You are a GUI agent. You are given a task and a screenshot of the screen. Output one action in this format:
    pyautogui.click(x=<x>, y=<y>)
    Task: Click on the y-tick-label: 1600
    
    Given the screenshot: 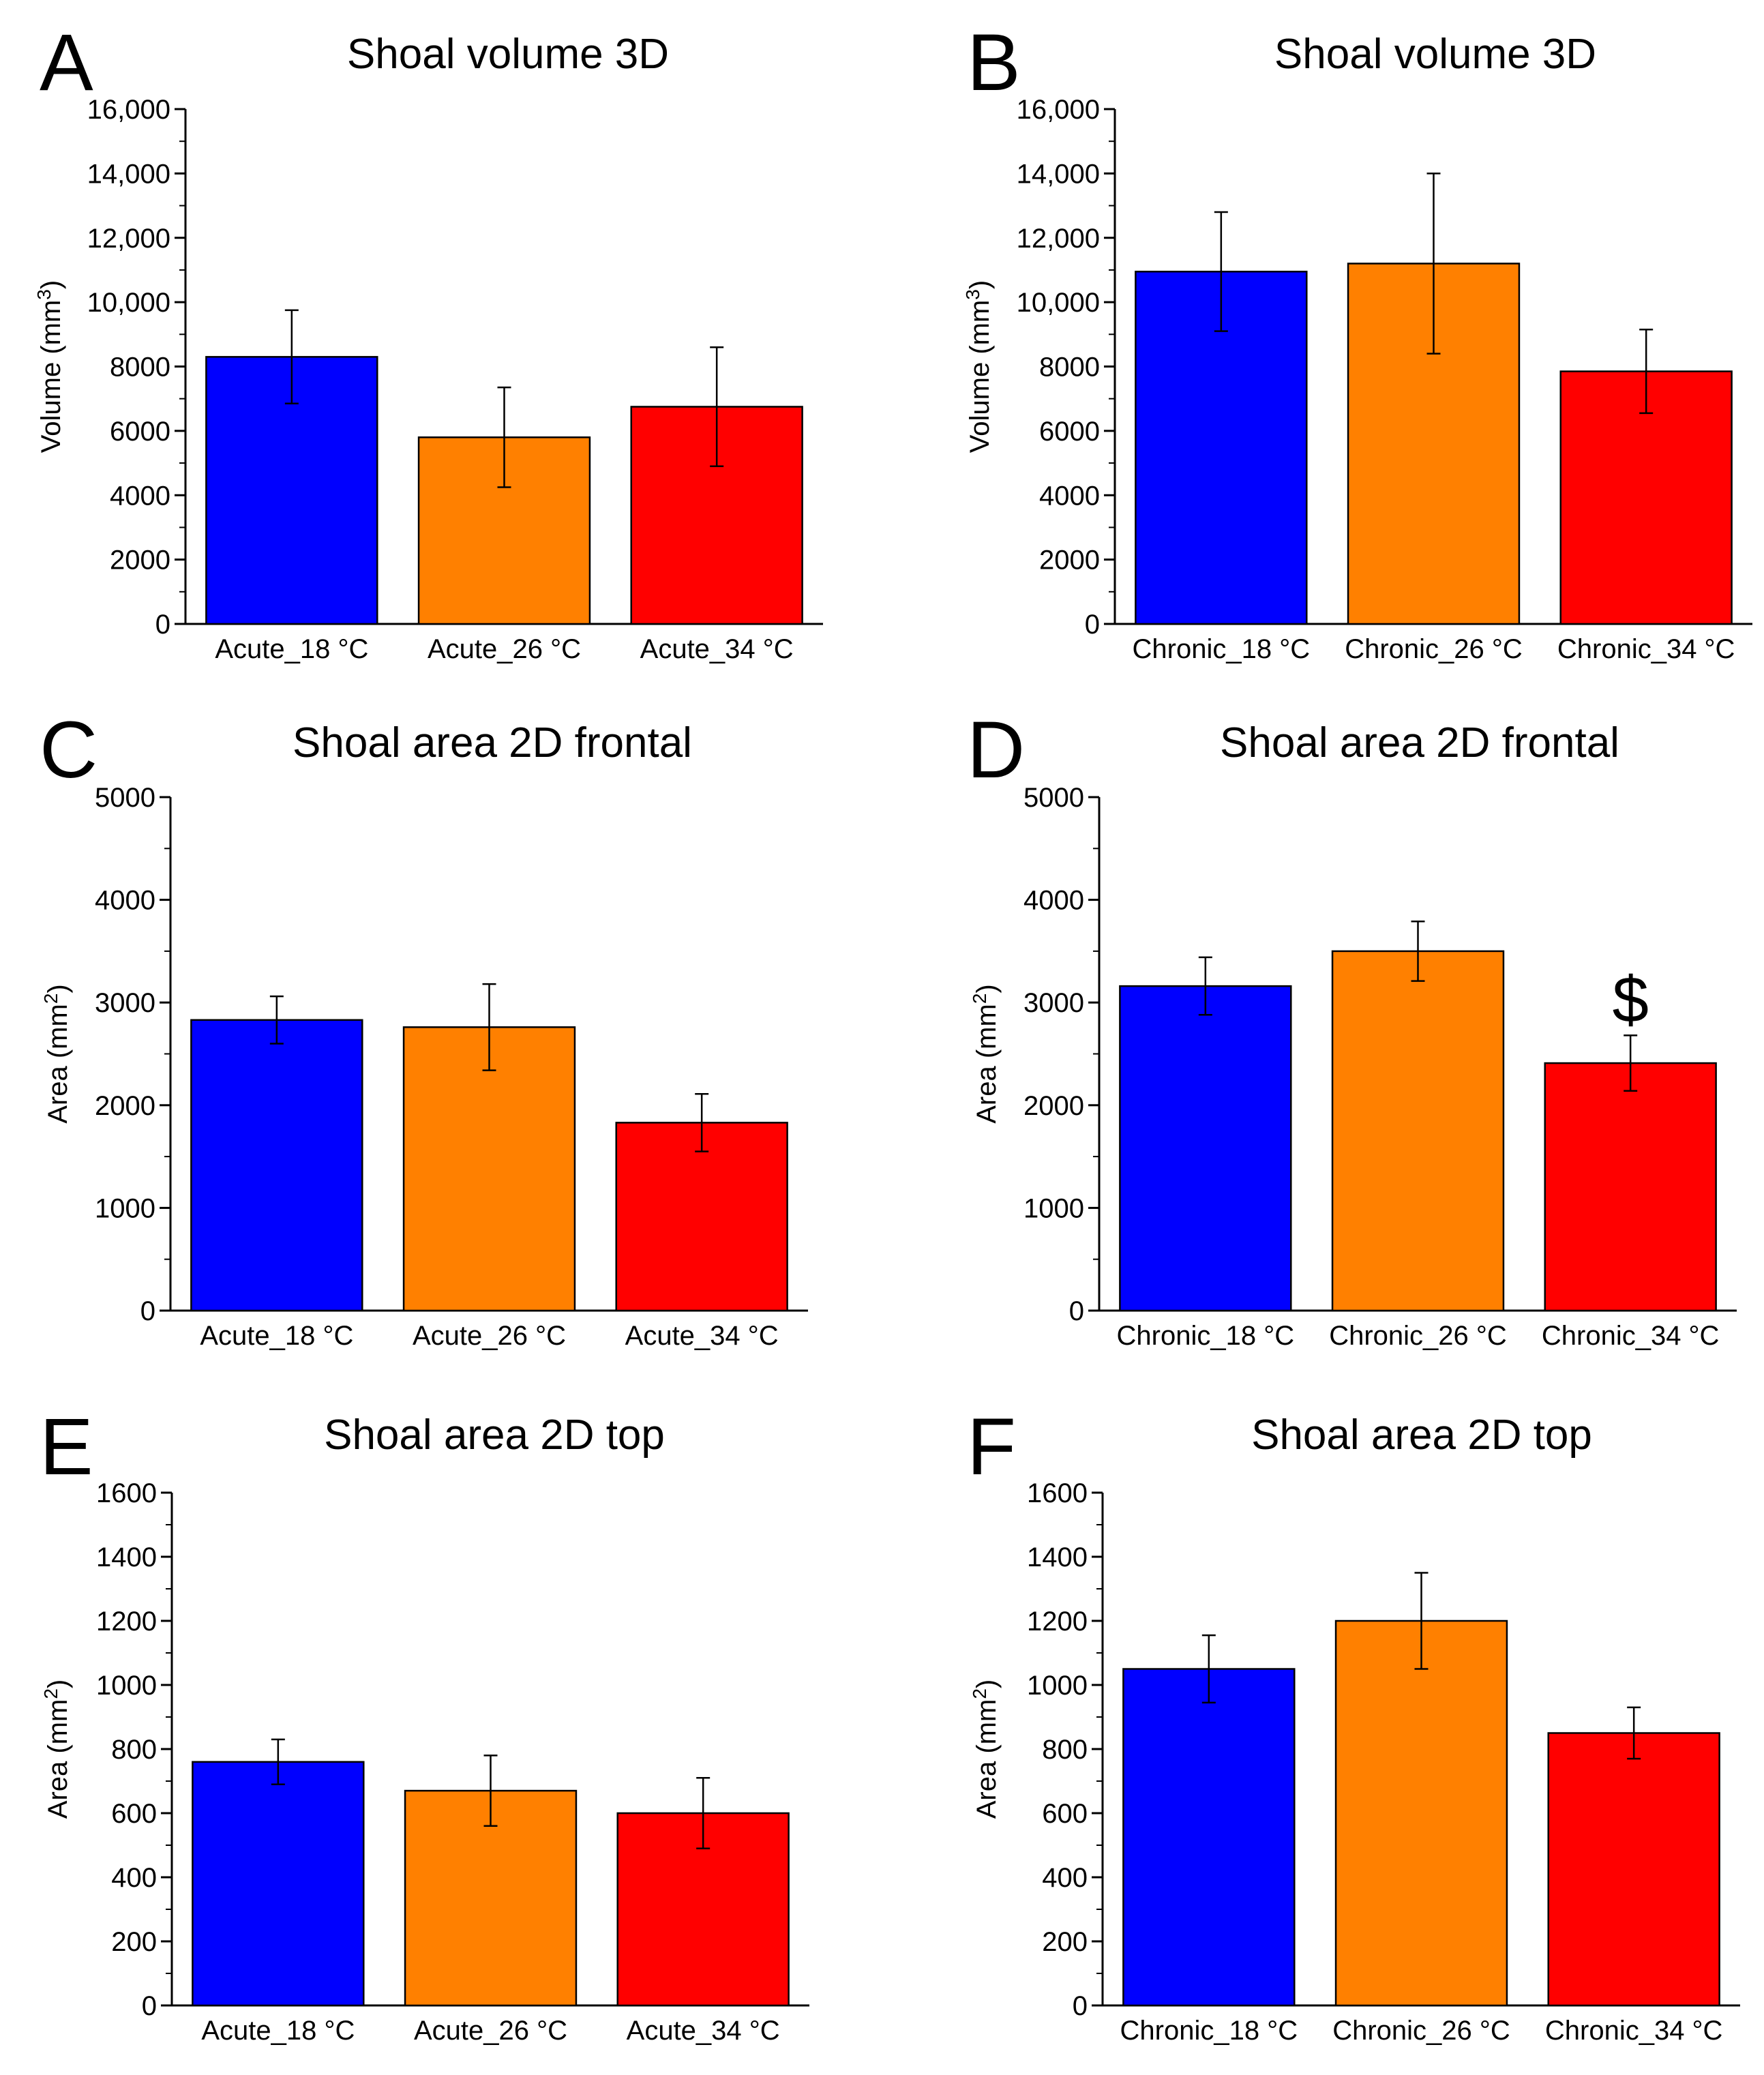 What is the action you would take?
    pyautogui.click(x=1057, y=1493)
    